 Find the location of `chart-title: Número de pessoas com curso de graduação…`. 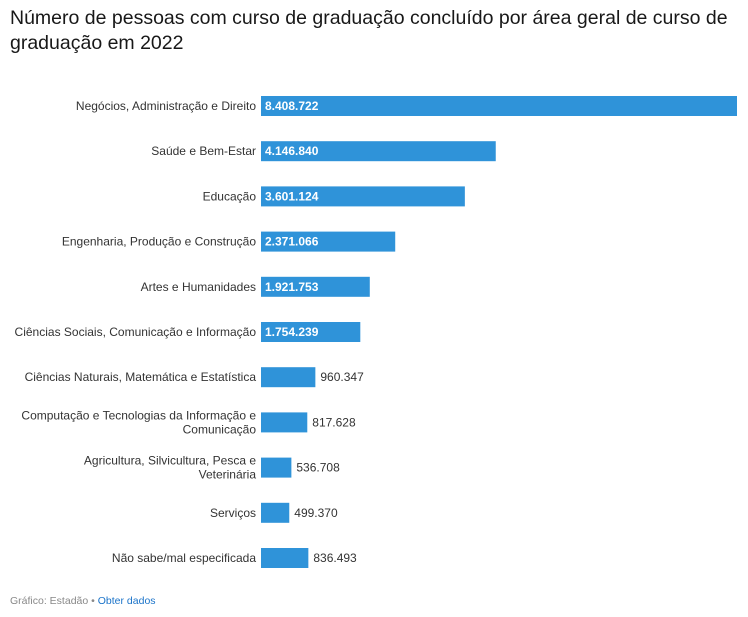

chart-title: Número de pessoas com curso de graduação… is located at coordinates (369, 30).